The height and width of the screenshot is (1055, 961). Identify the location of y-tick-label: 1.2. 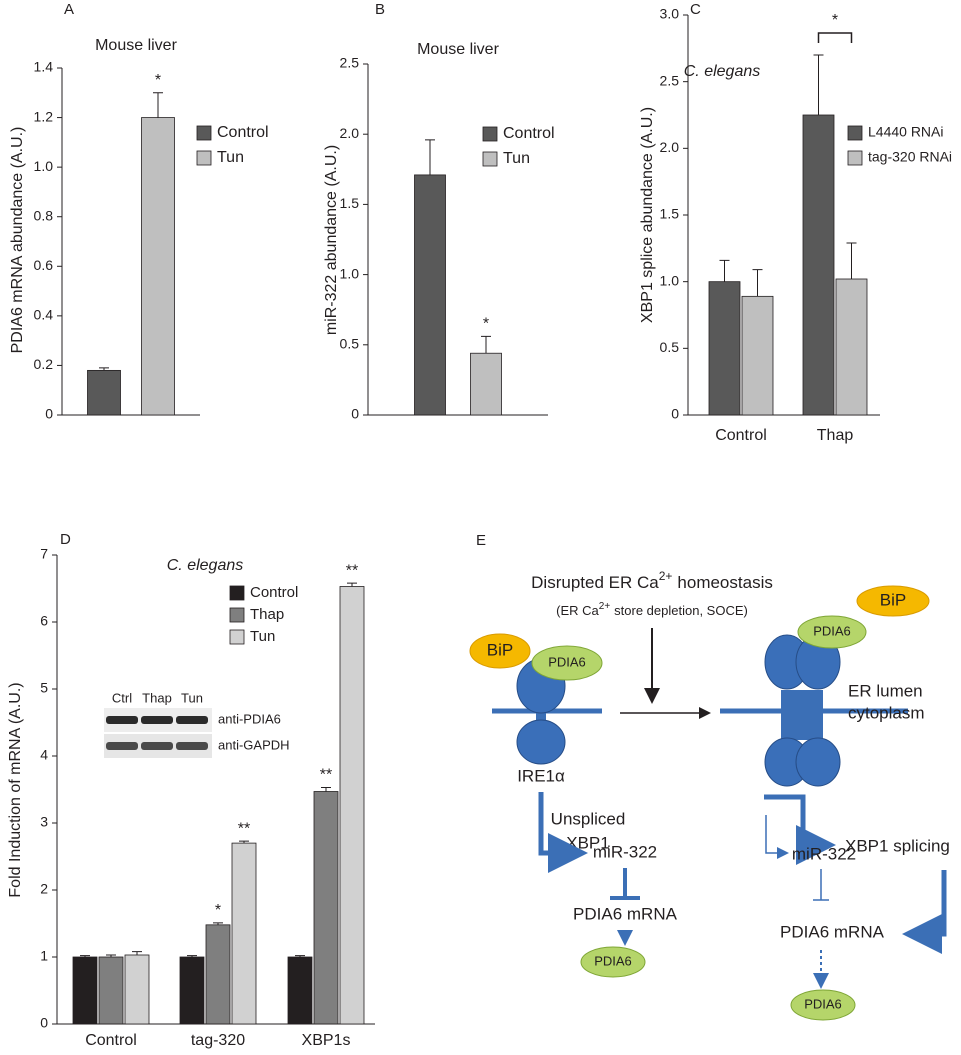
(44, 116).